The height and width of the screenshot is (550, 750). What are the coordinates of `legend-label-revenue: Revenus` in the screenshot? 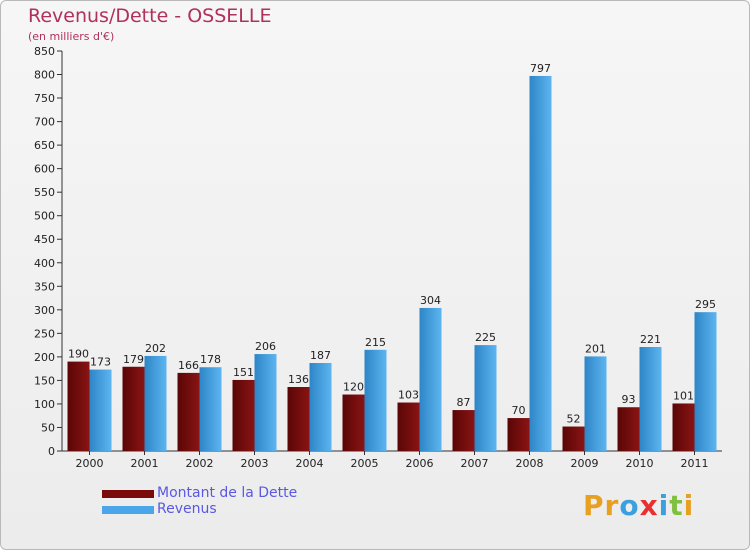 It's located at (187, 509).